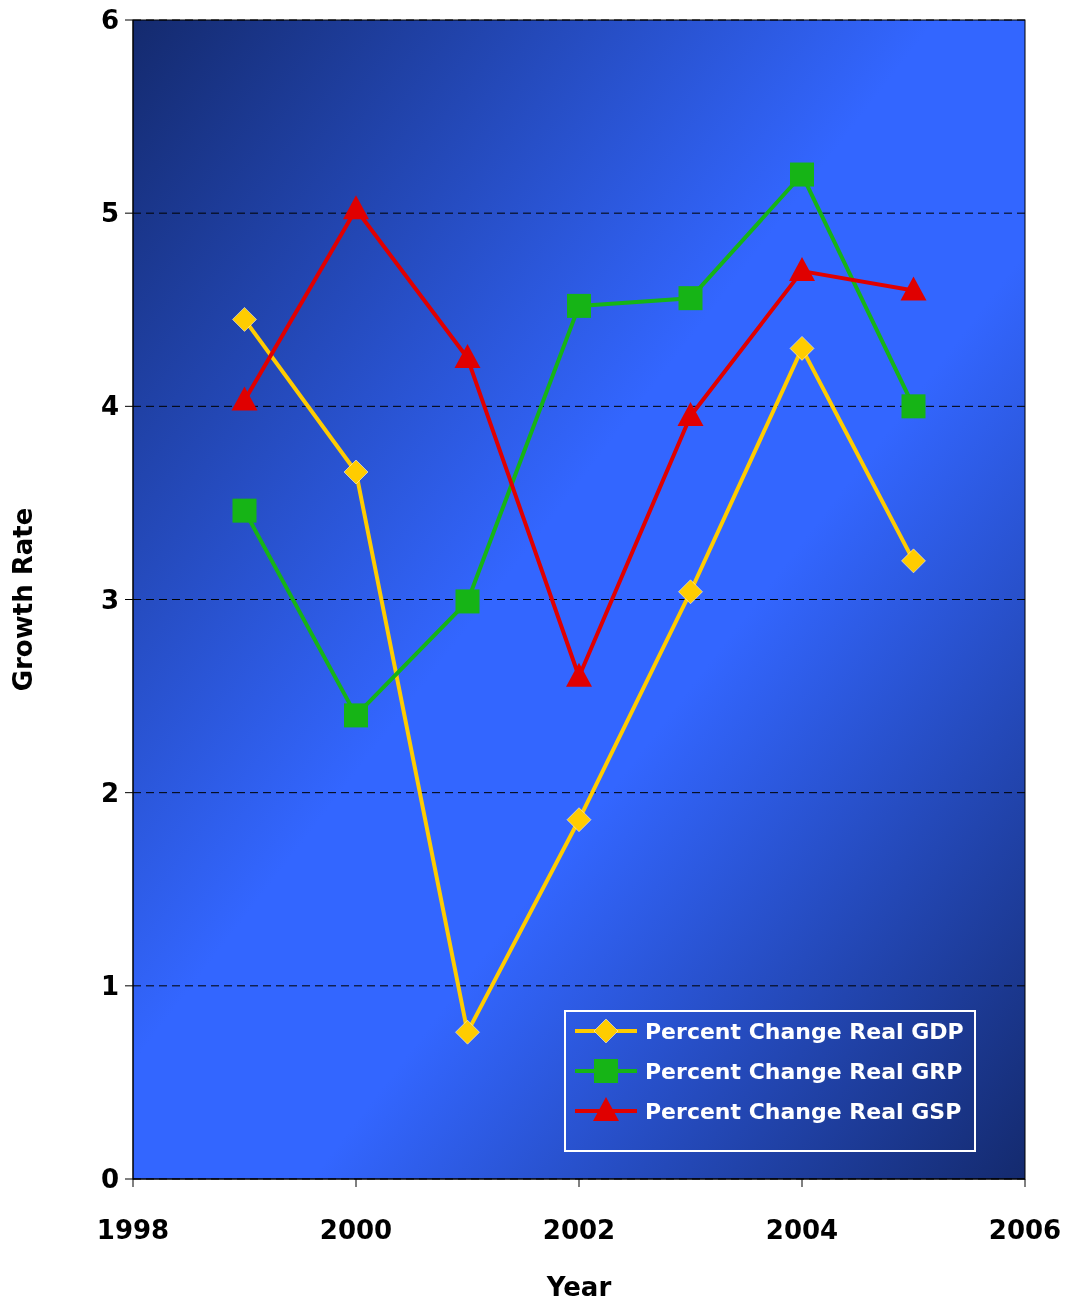  What do you see at coordinates (109, 213) in the screenshot?
I see `y-tick-label: 5` at bounding box center [109, 213].